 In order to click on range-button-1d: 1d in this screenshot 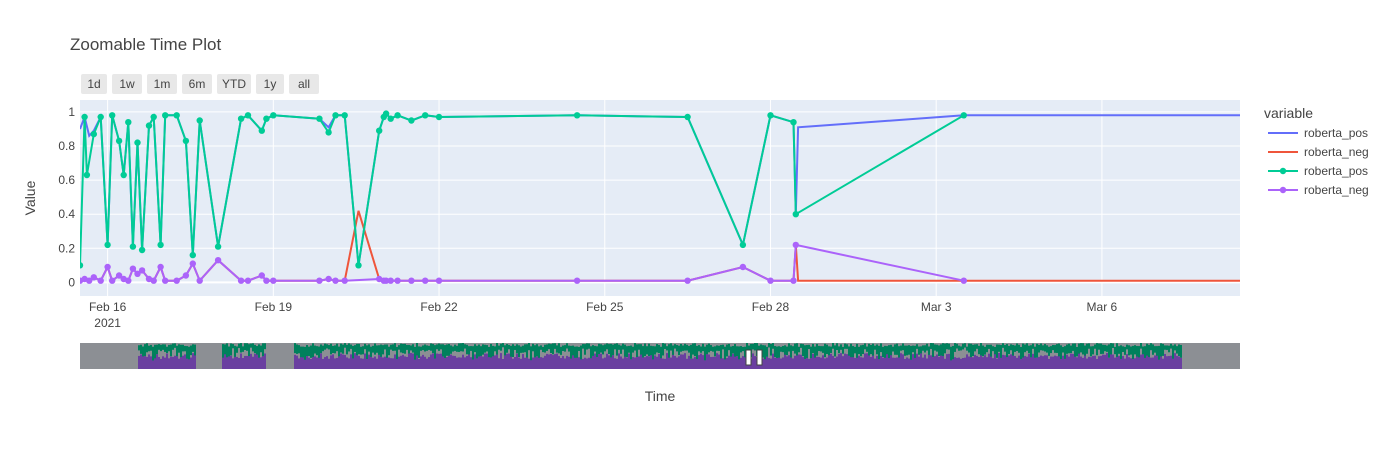, I will do `click(94, 84)`.